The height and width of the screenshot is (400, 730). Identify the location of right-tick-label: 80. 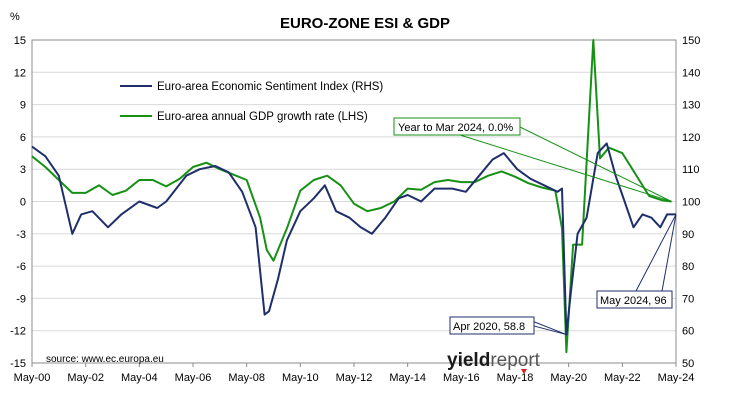
(688, 267).